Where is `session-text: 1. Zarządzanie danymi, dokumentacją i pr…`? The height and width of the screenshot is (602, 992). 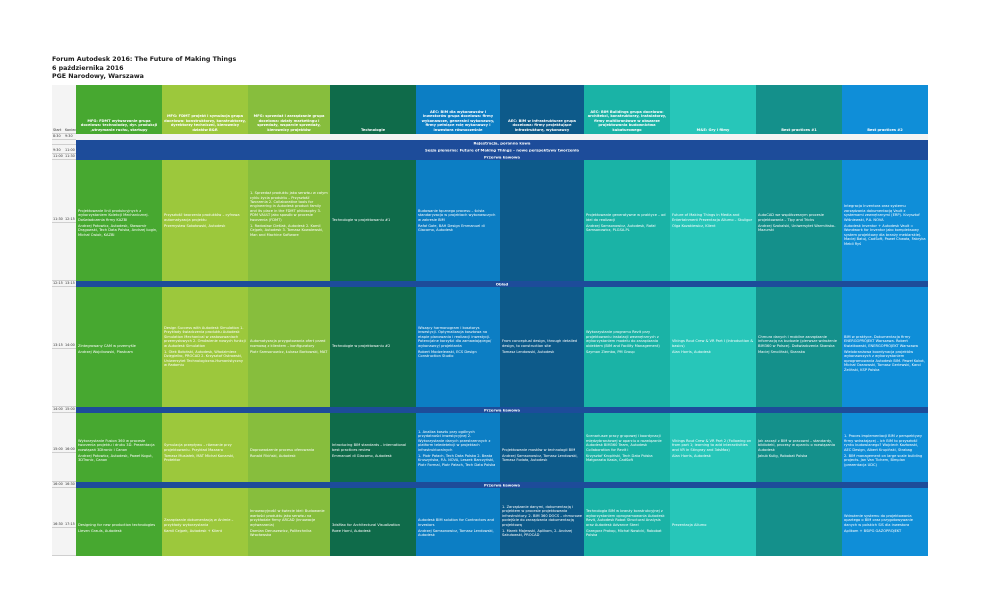
session-text: 1. Zarządzanie danymi, dokumentacją i pr… is located at coordinates (542, 515).